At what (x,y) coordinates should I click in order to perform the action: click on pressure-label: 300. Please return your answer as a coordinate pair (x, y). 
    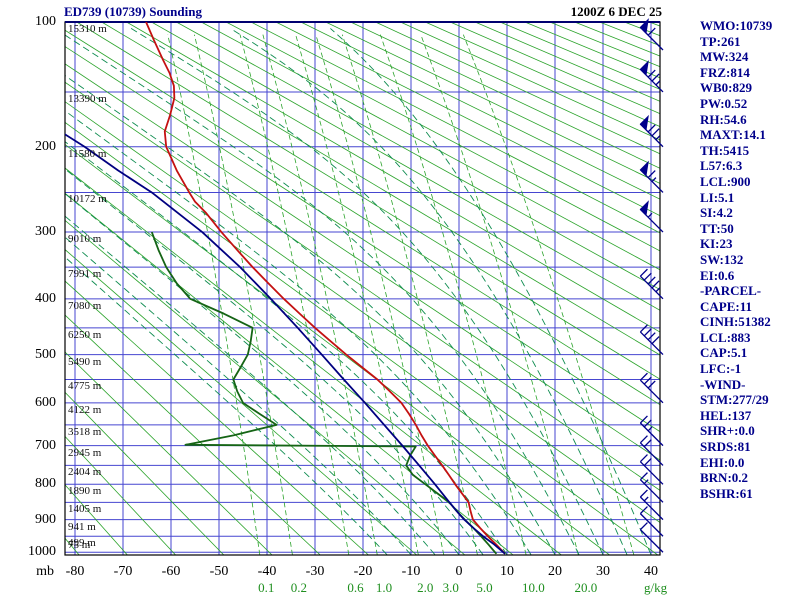
    Looking at the image, I should click on (45, 232).